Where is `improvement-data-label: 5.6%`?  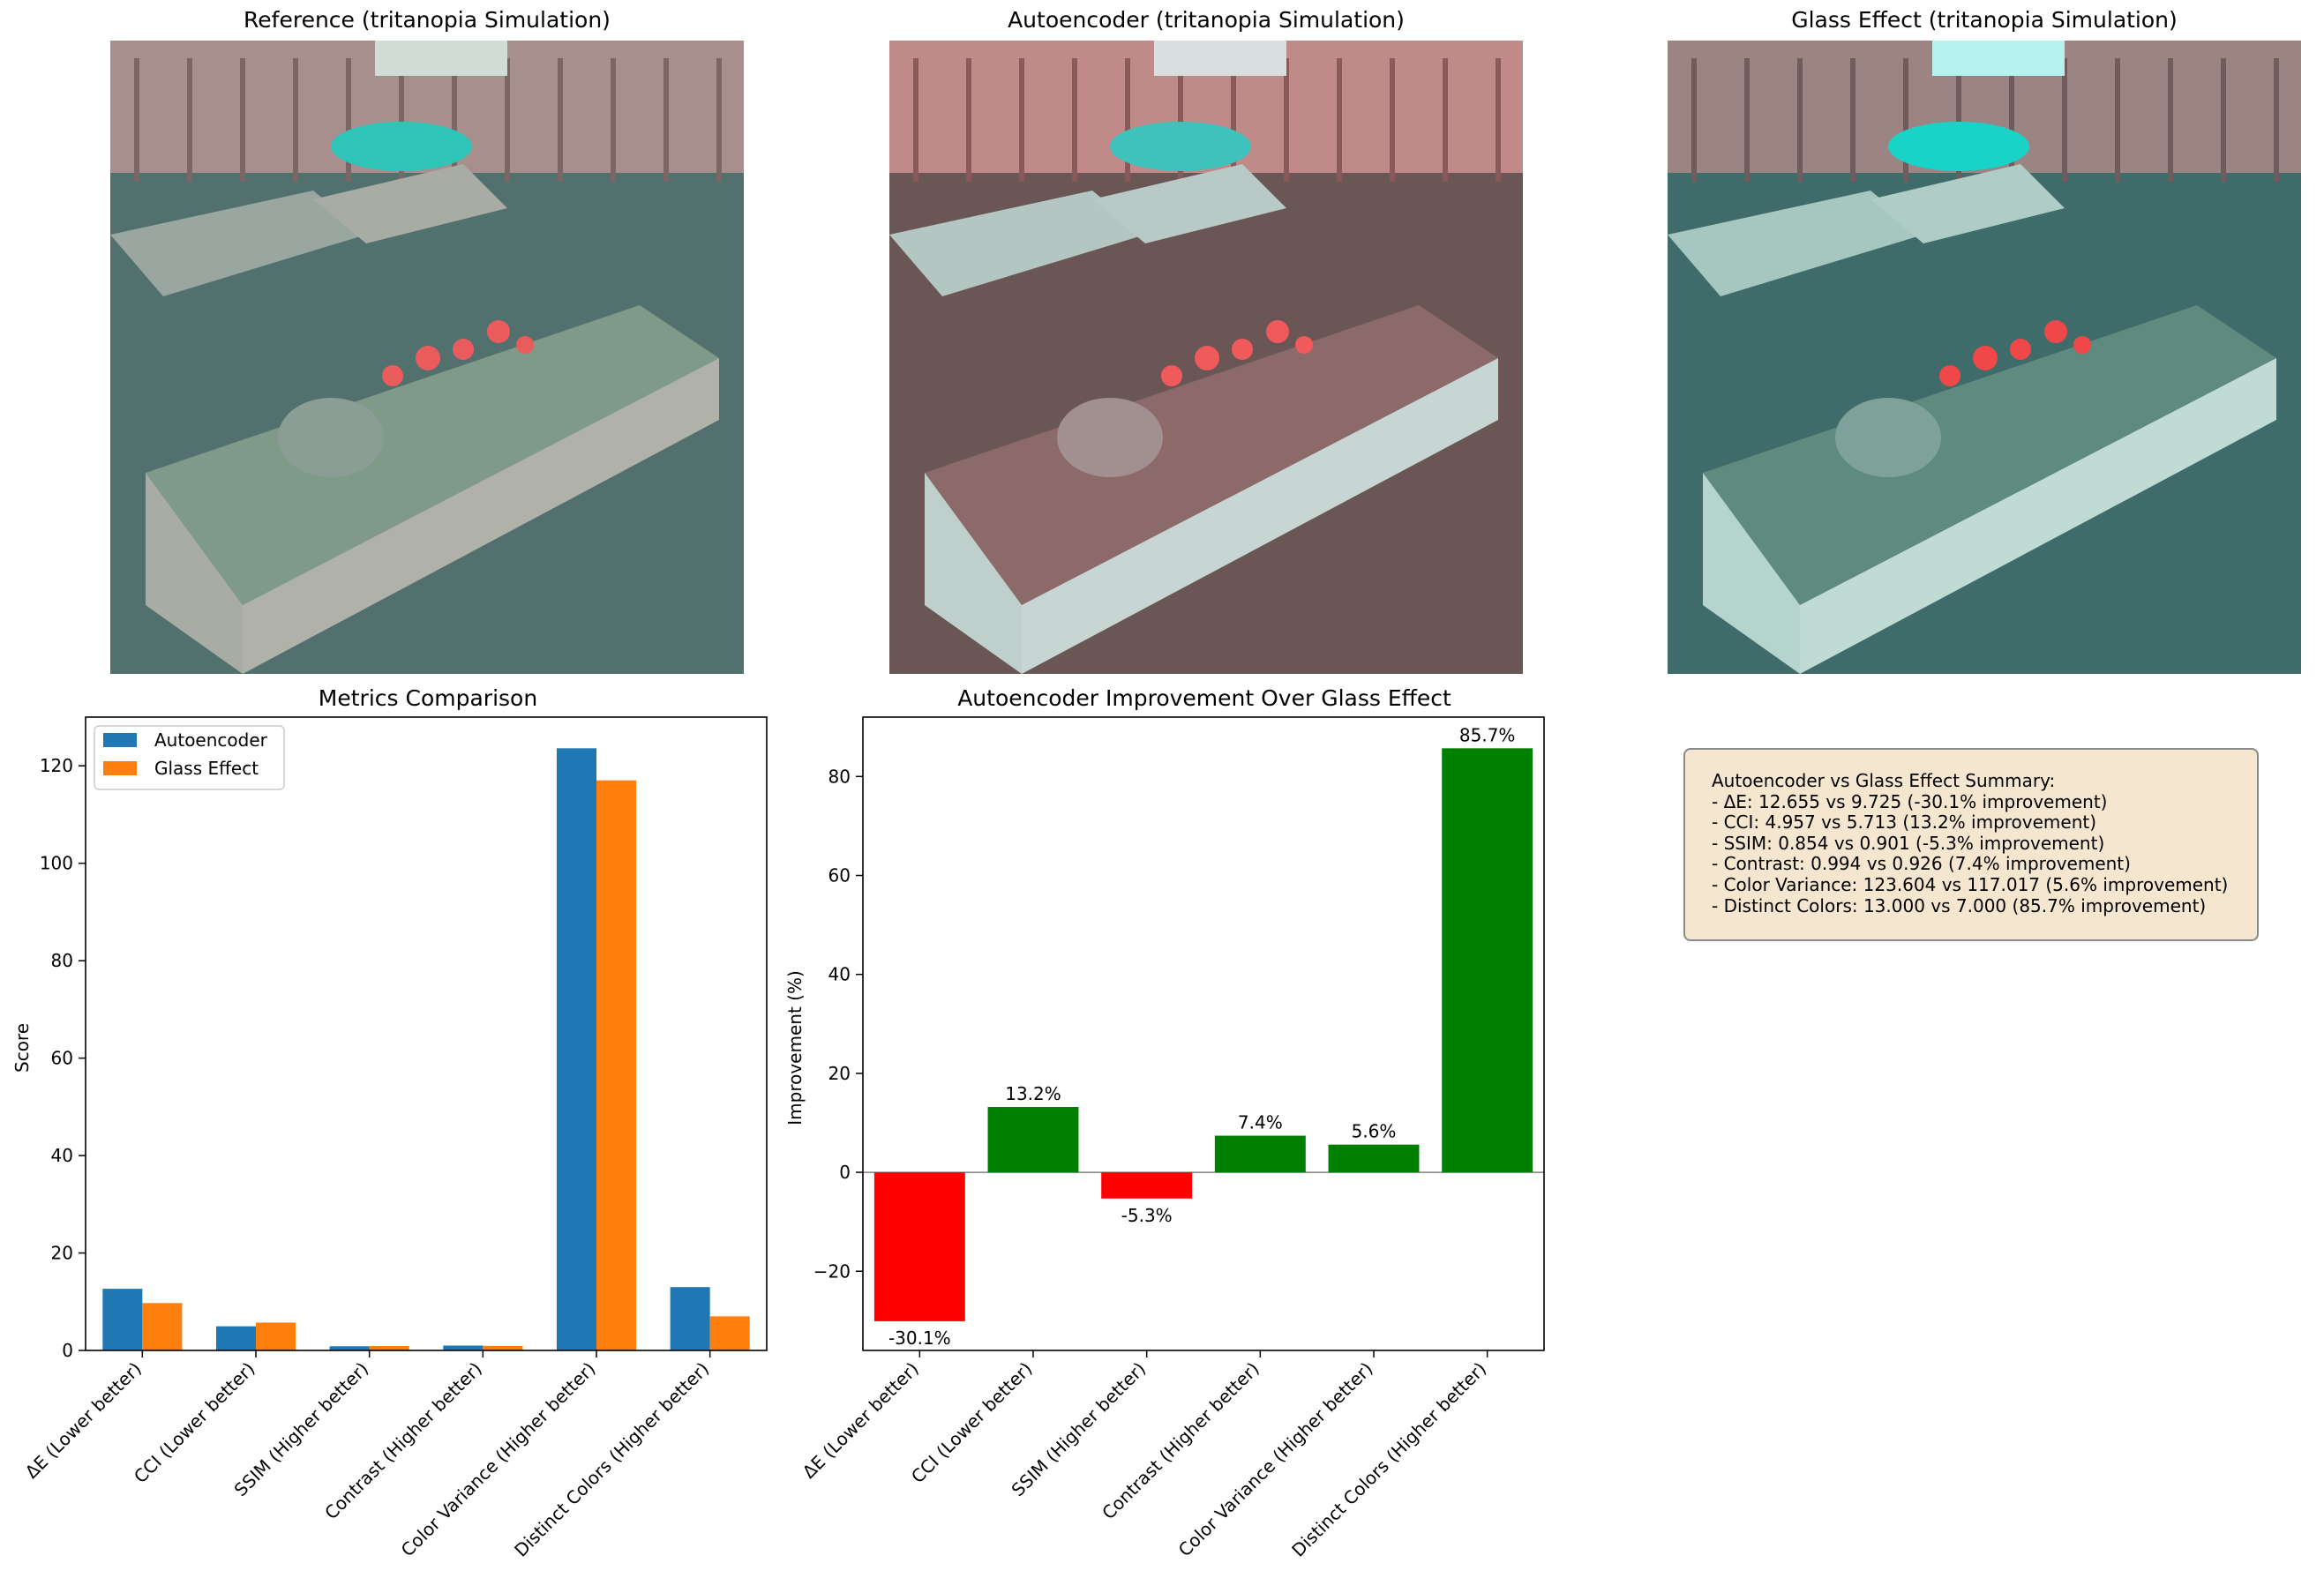
improvement-data-label: 5.6% is located at coordinates (1374, 1131).